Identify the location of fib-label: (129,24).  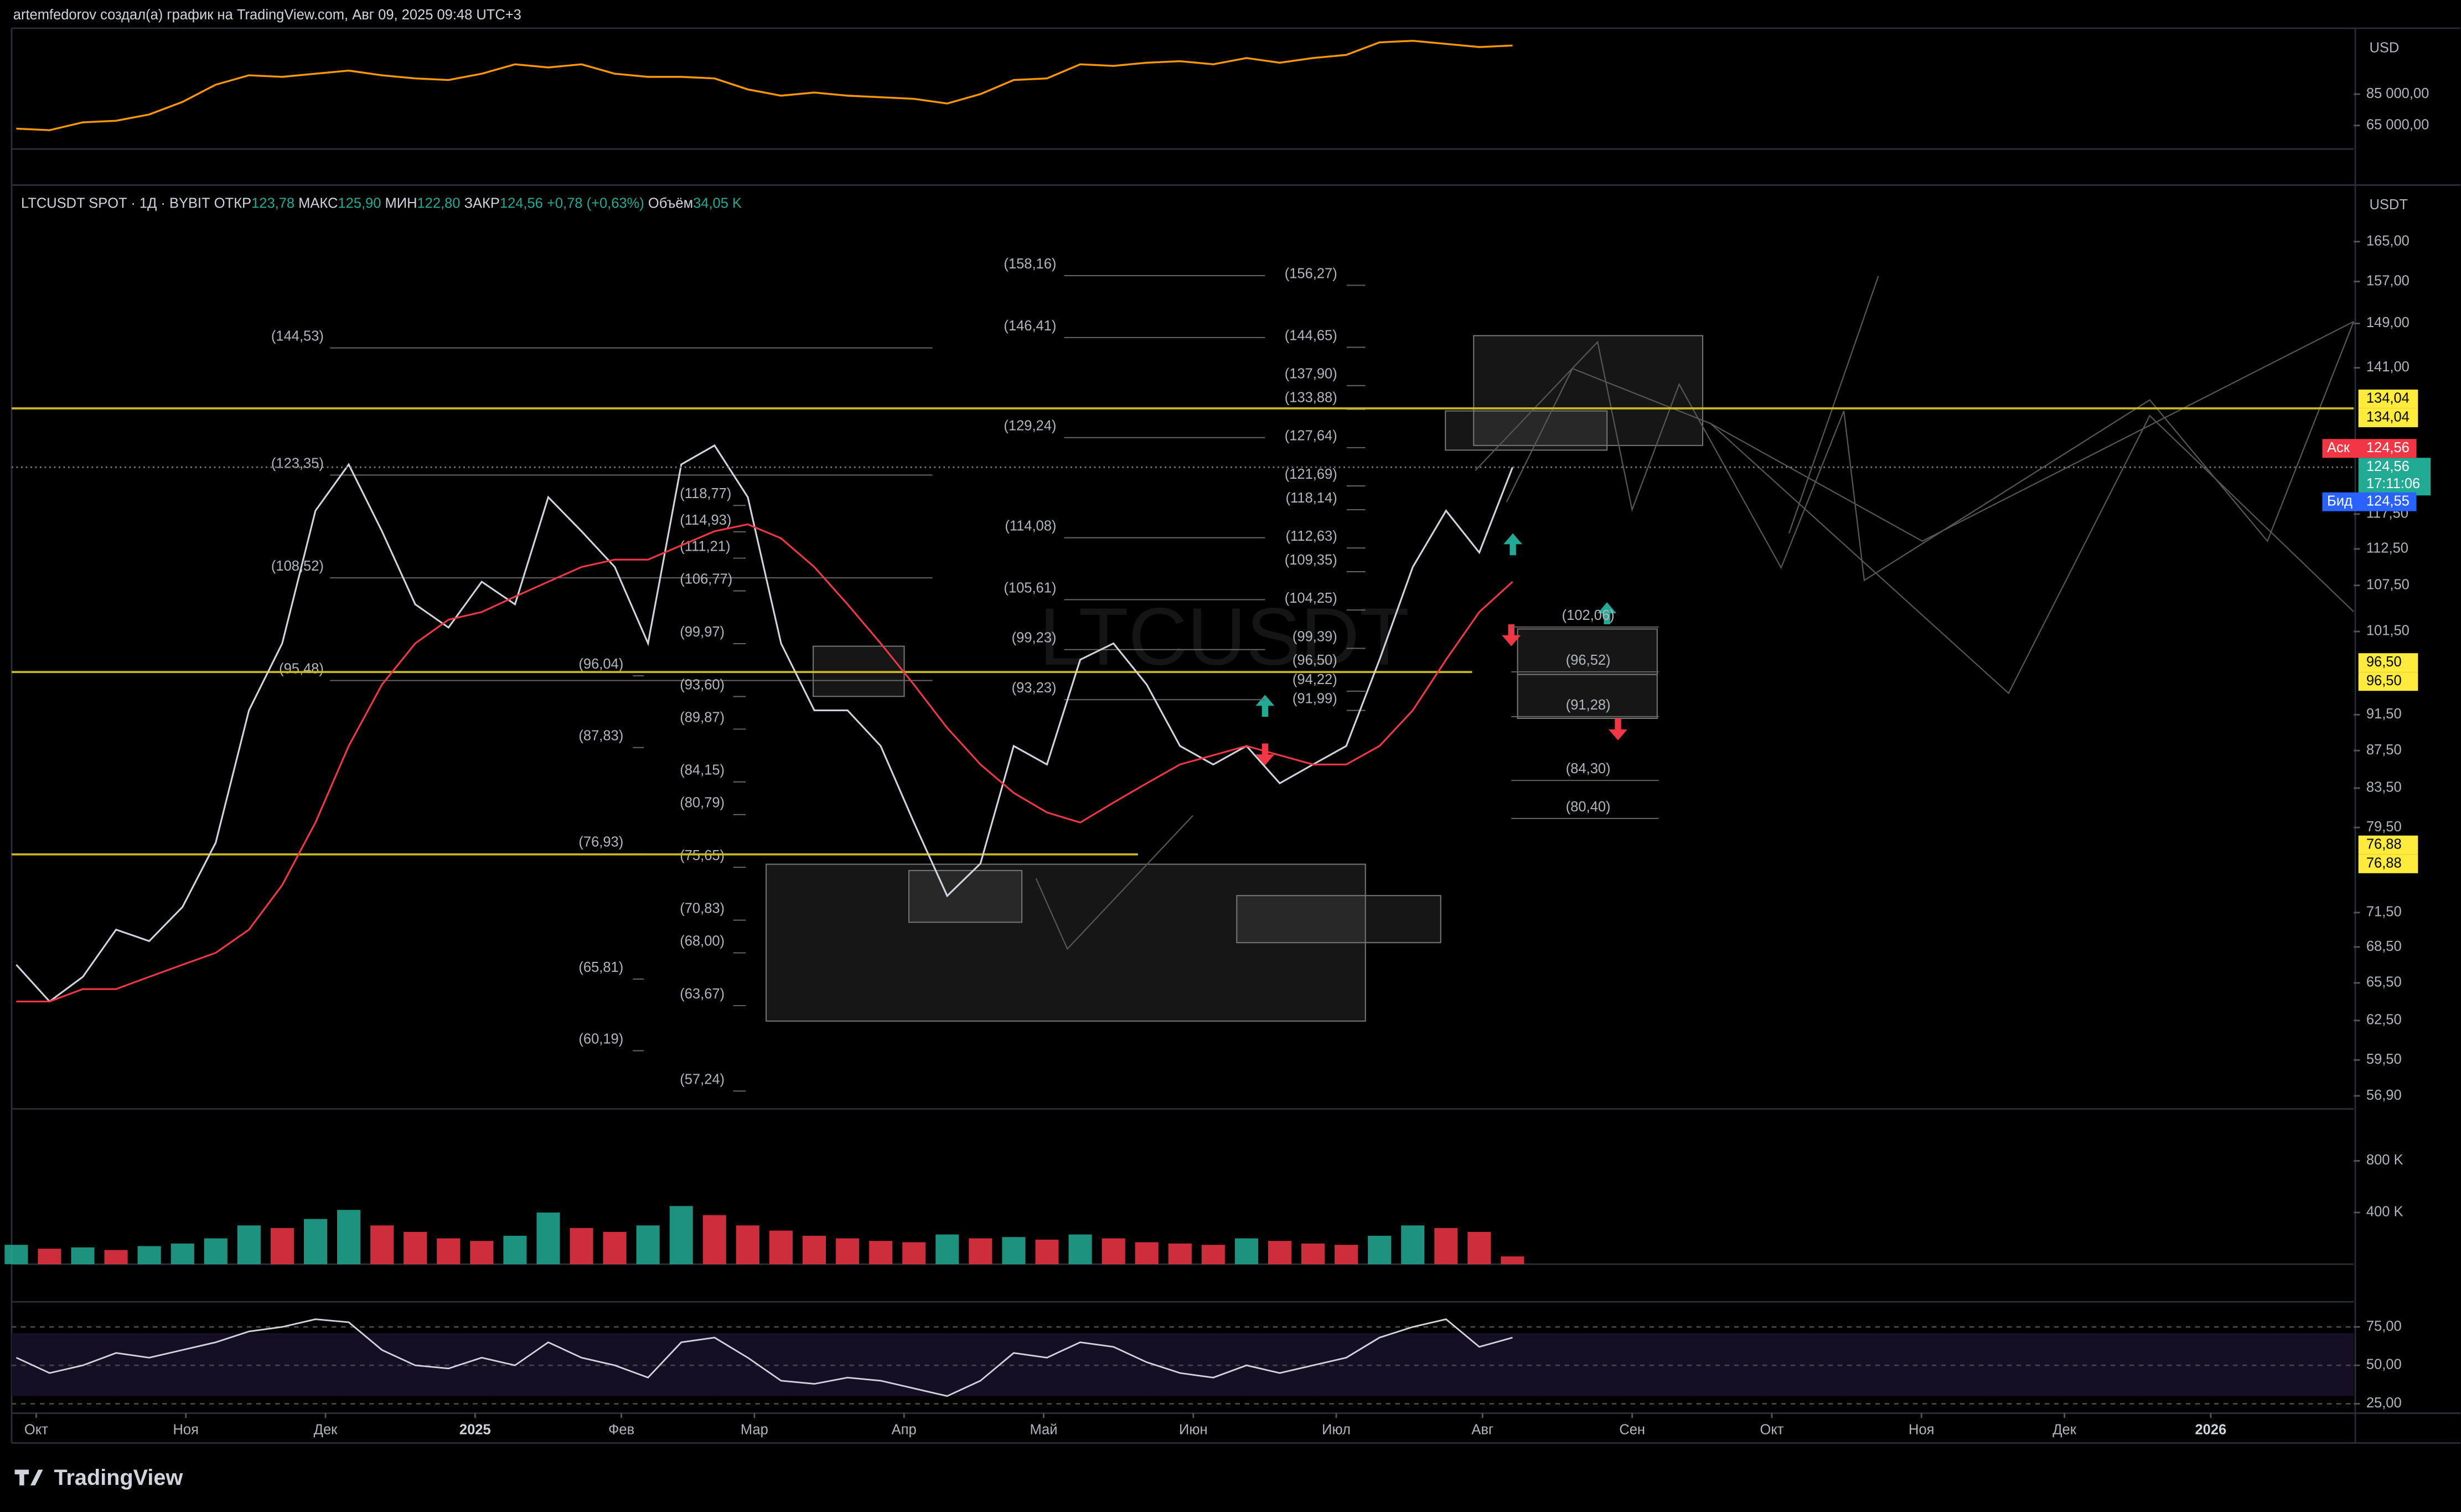
(1030, 426).